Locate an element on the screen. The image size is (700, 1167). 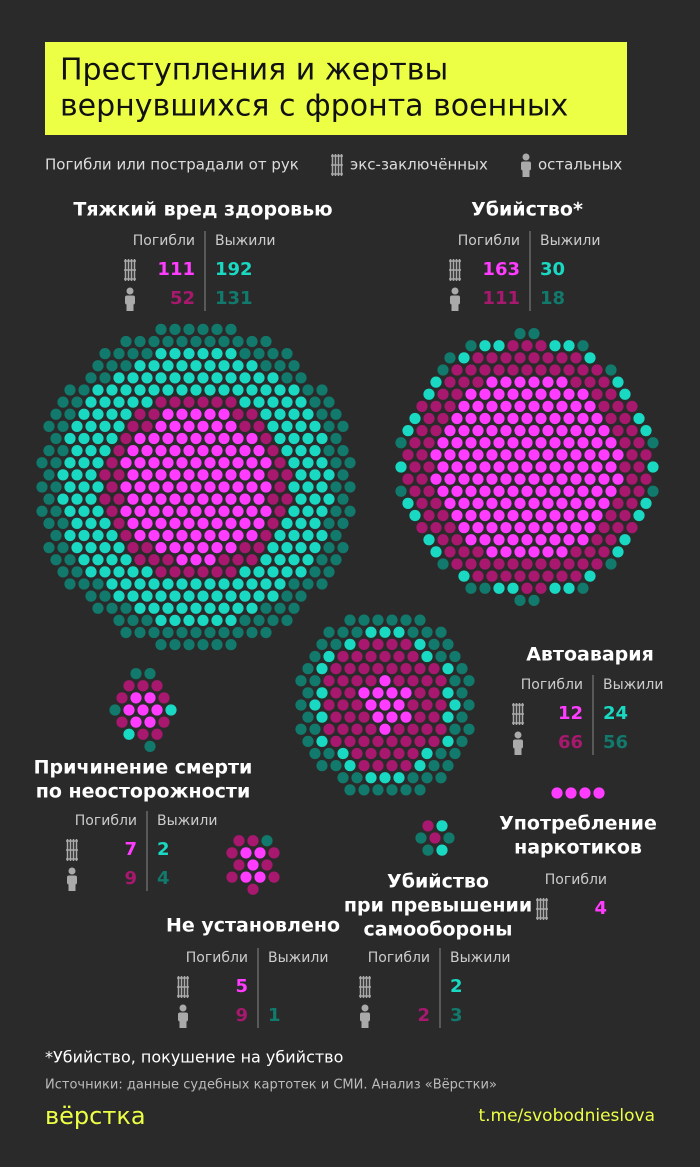
legend-item: экс-заключённых is located at coordinates (419, 165).